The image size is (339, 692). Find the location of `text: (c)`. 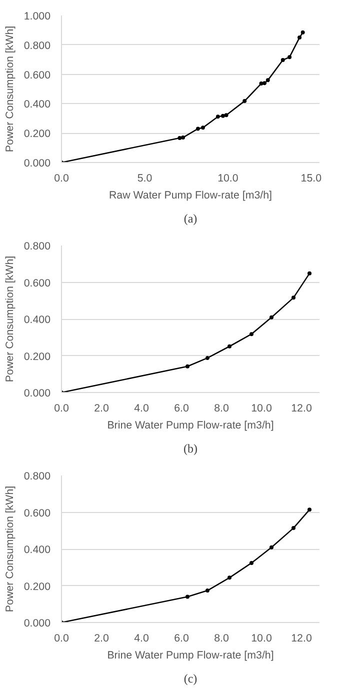

text: (c) is located at coordinates (191, 679).